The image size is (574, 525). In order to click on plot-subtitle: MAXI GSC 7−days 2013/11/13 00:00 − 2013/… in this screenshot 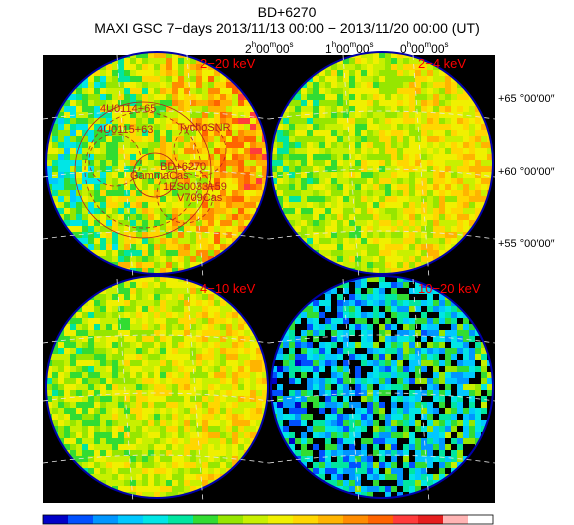, I will do `click(287, 28)`.